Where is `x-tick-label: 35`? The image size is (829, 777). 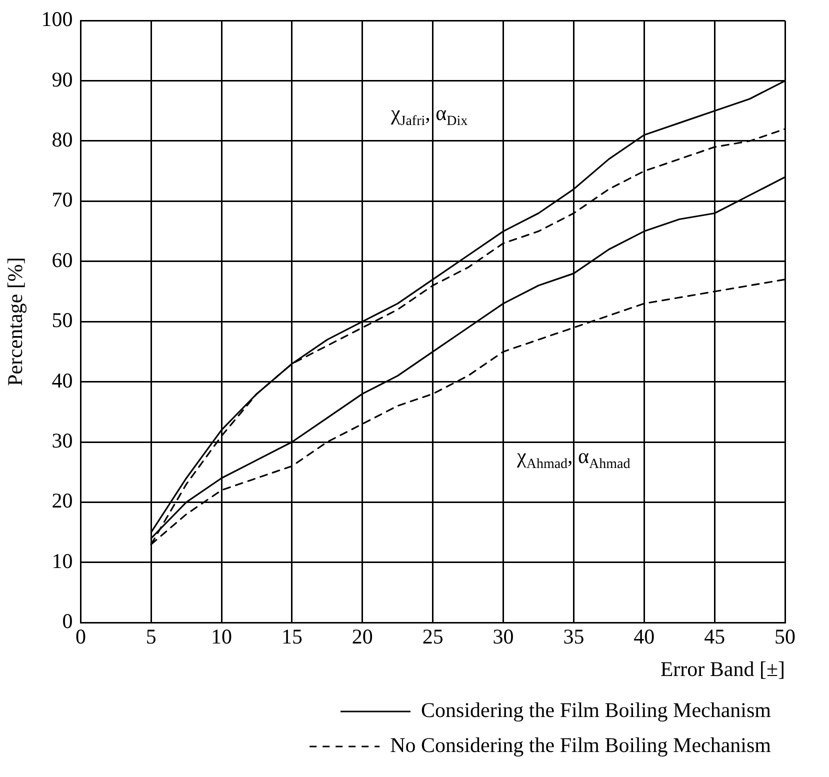
x-tick-label: 35 is located at coordinates (573, 636).